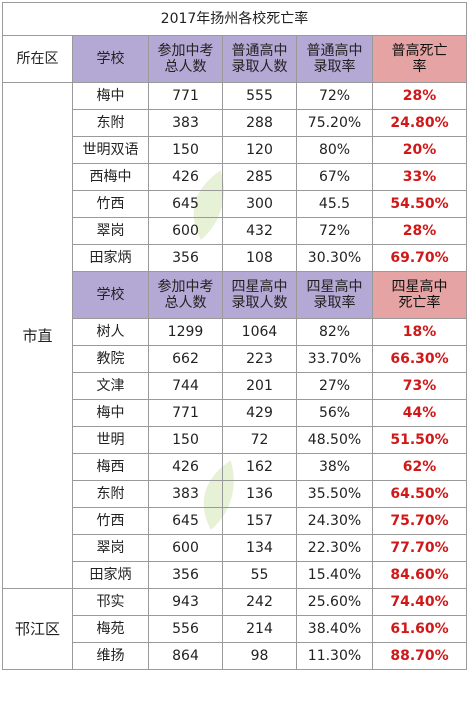 This screenshot has width=468, height=712. What do you see at coordinates (235, 548) in the screenshot?
I see `table-row: 翠岗 600 134 22.30% 77.70%` at bounding box center [235, 548].